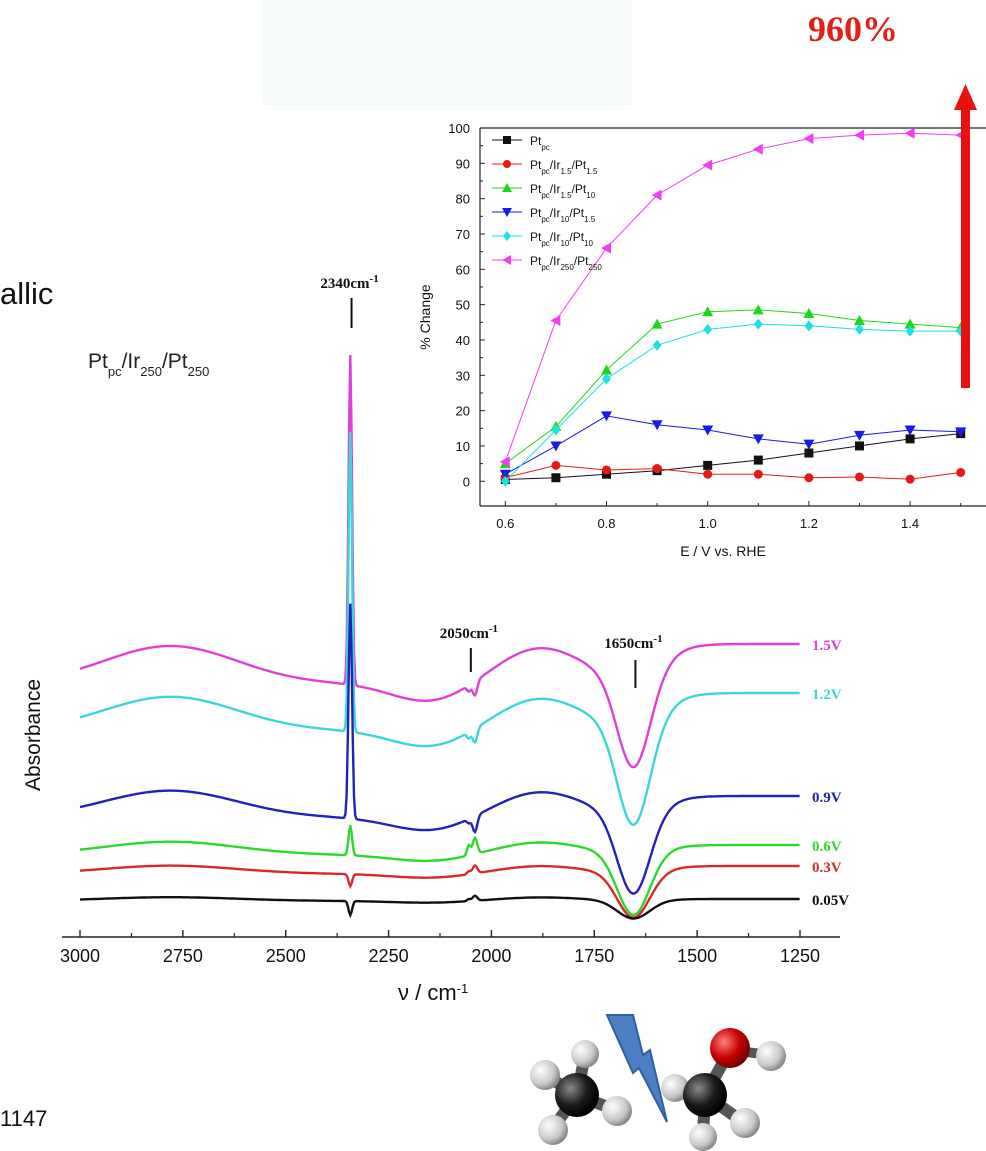 The height and width of the screenshot is (1151, 986). What do you see at coordinates (463, 199) in the screenshot?
I see `inset-y-tick-label: 80` at bounding box center [463, 199].